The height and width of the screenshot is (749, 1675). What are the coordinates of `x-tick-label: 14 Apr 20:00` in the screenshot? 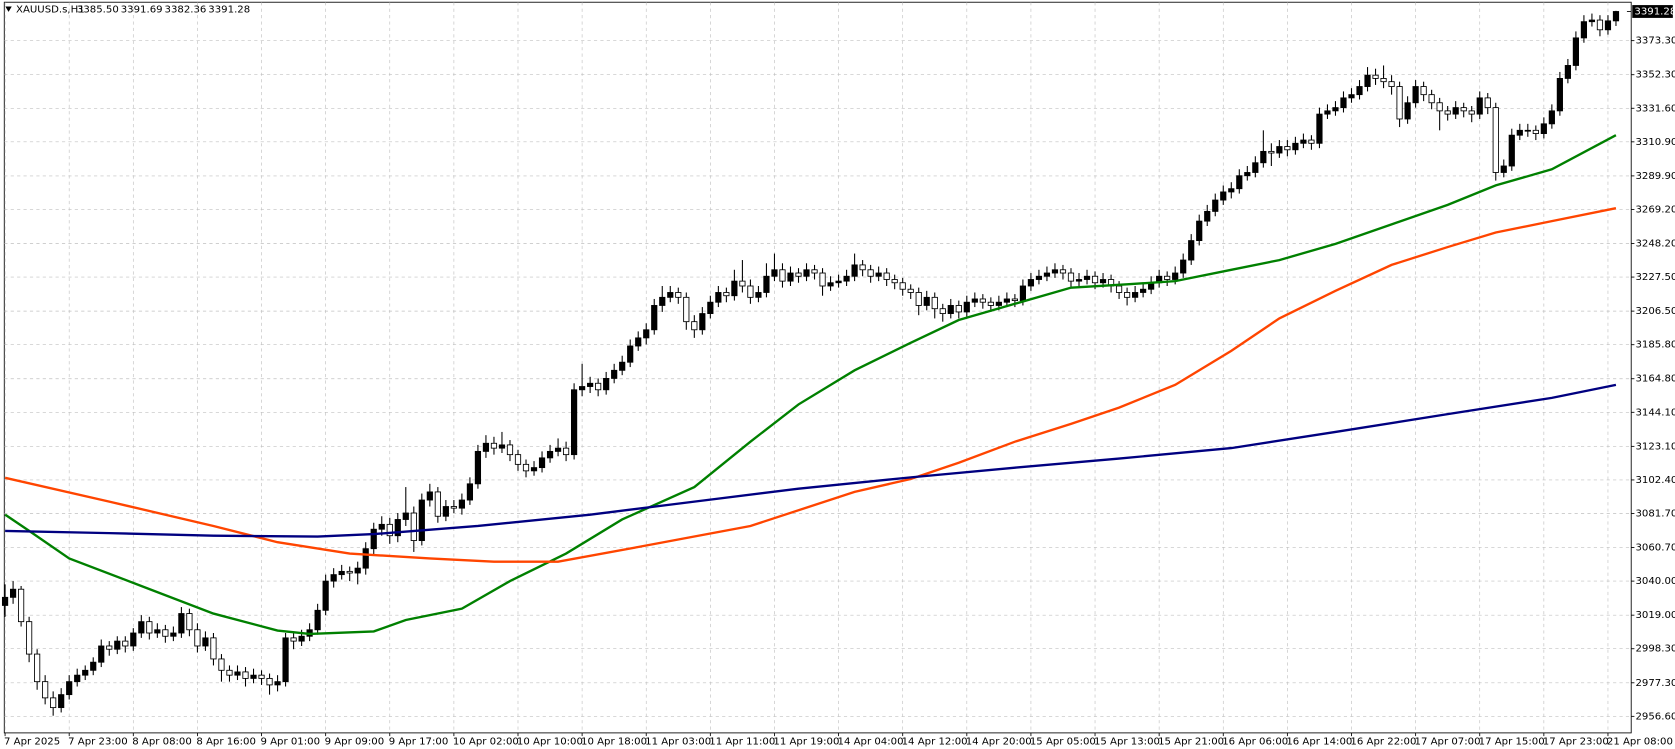 It's located at (999, 741).